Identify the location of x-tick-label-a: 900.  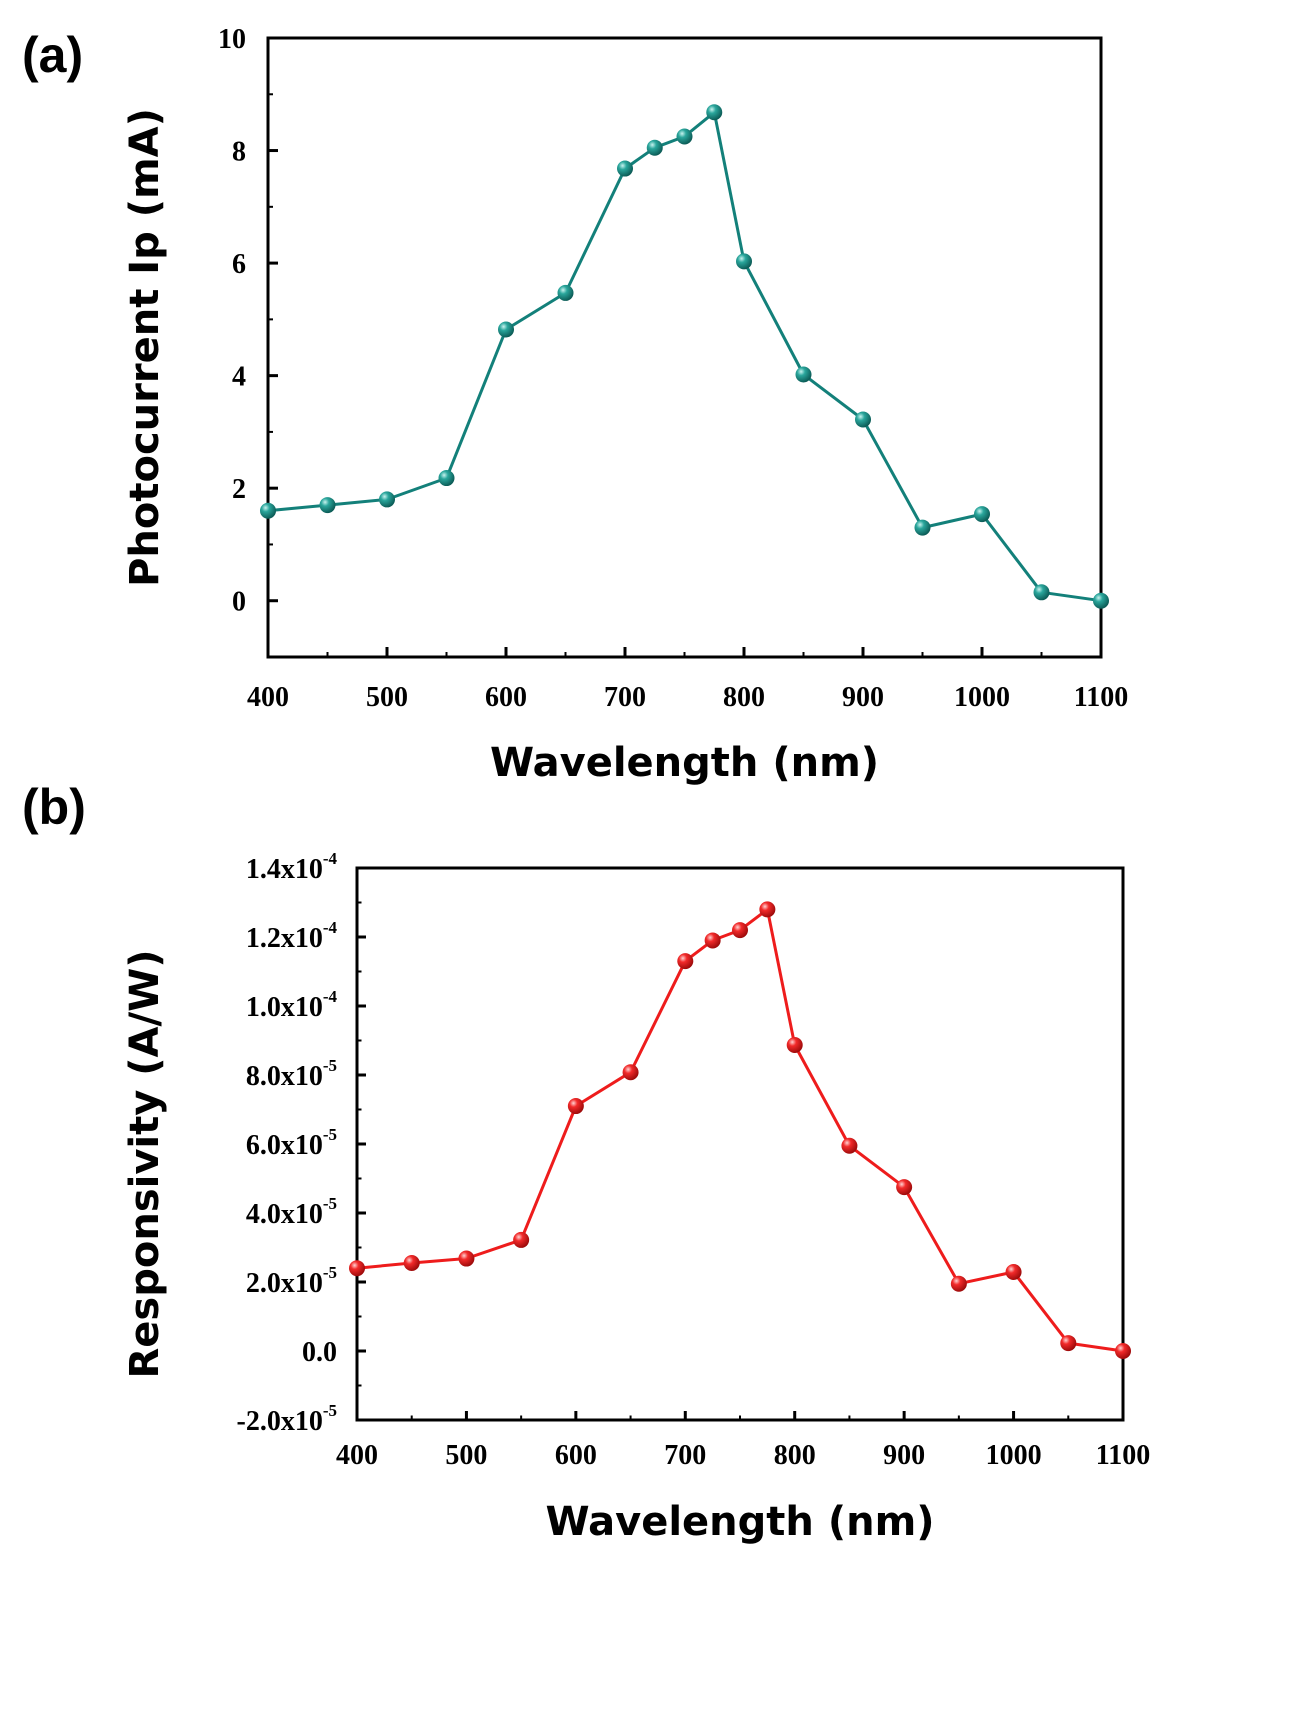
(863, 697).